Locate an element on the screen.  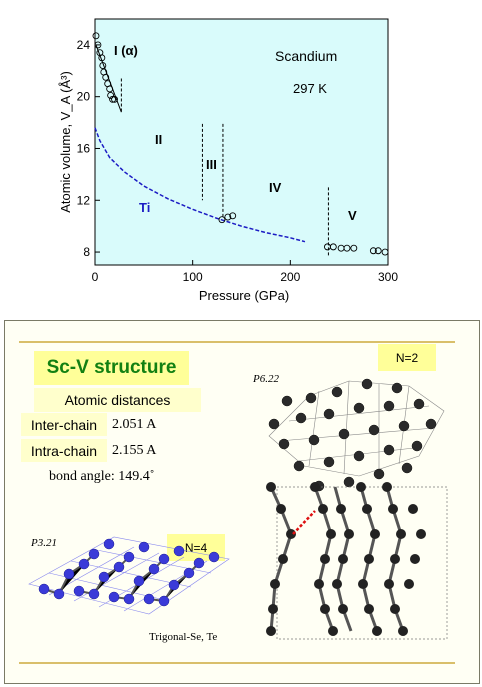
phase-label-3: III is located at coordinates (211, 164).